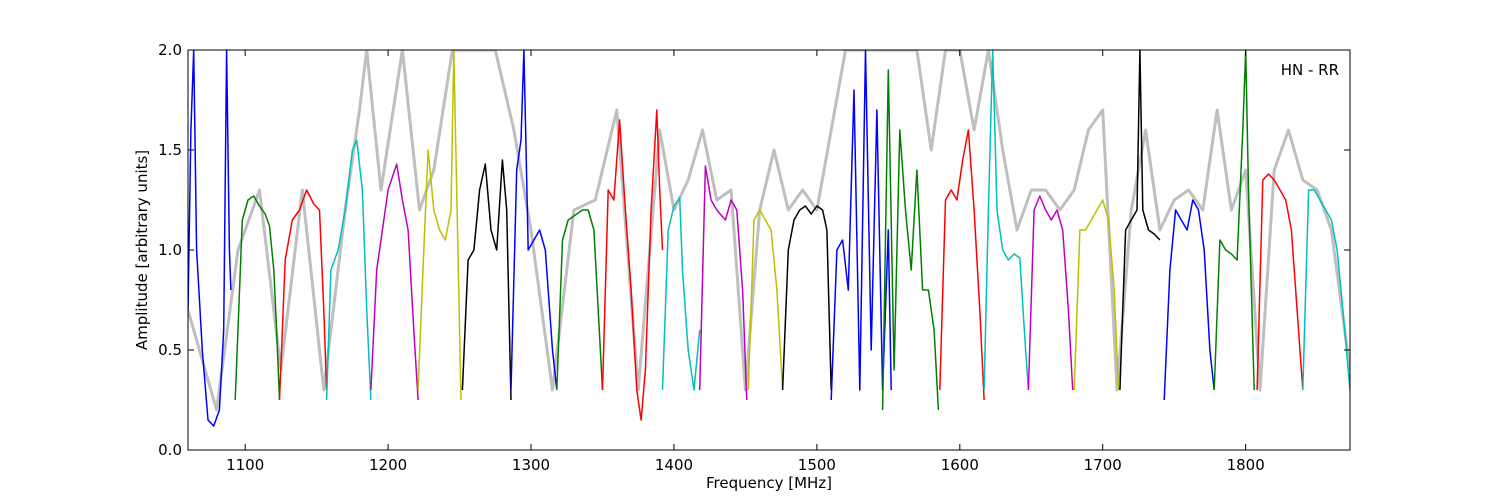 Image resolution: width=1500 pixels, height=500 pixels. Describe the element at coordinates (170, 50) in the screenshot. I see `y-tick-label: 2.0` at that location.